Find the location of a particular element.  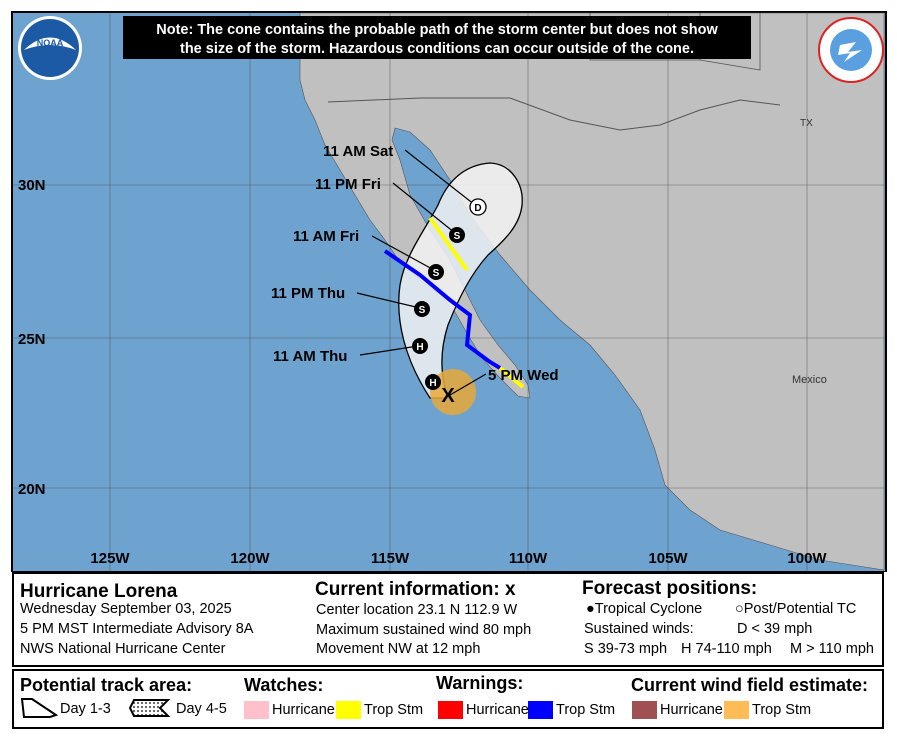

ts-watch-legend: Trop Stm is located at coordinates (379, 710).